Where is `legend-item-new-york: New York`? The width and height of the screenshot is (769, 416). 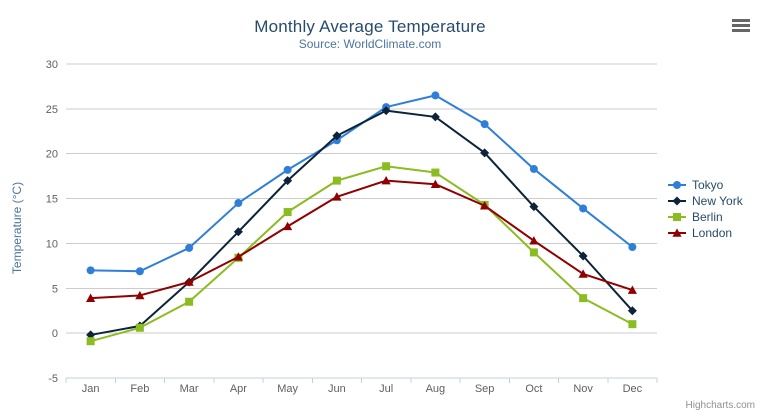 legend-item-new-york: New York is located at coordinates (705, 201).